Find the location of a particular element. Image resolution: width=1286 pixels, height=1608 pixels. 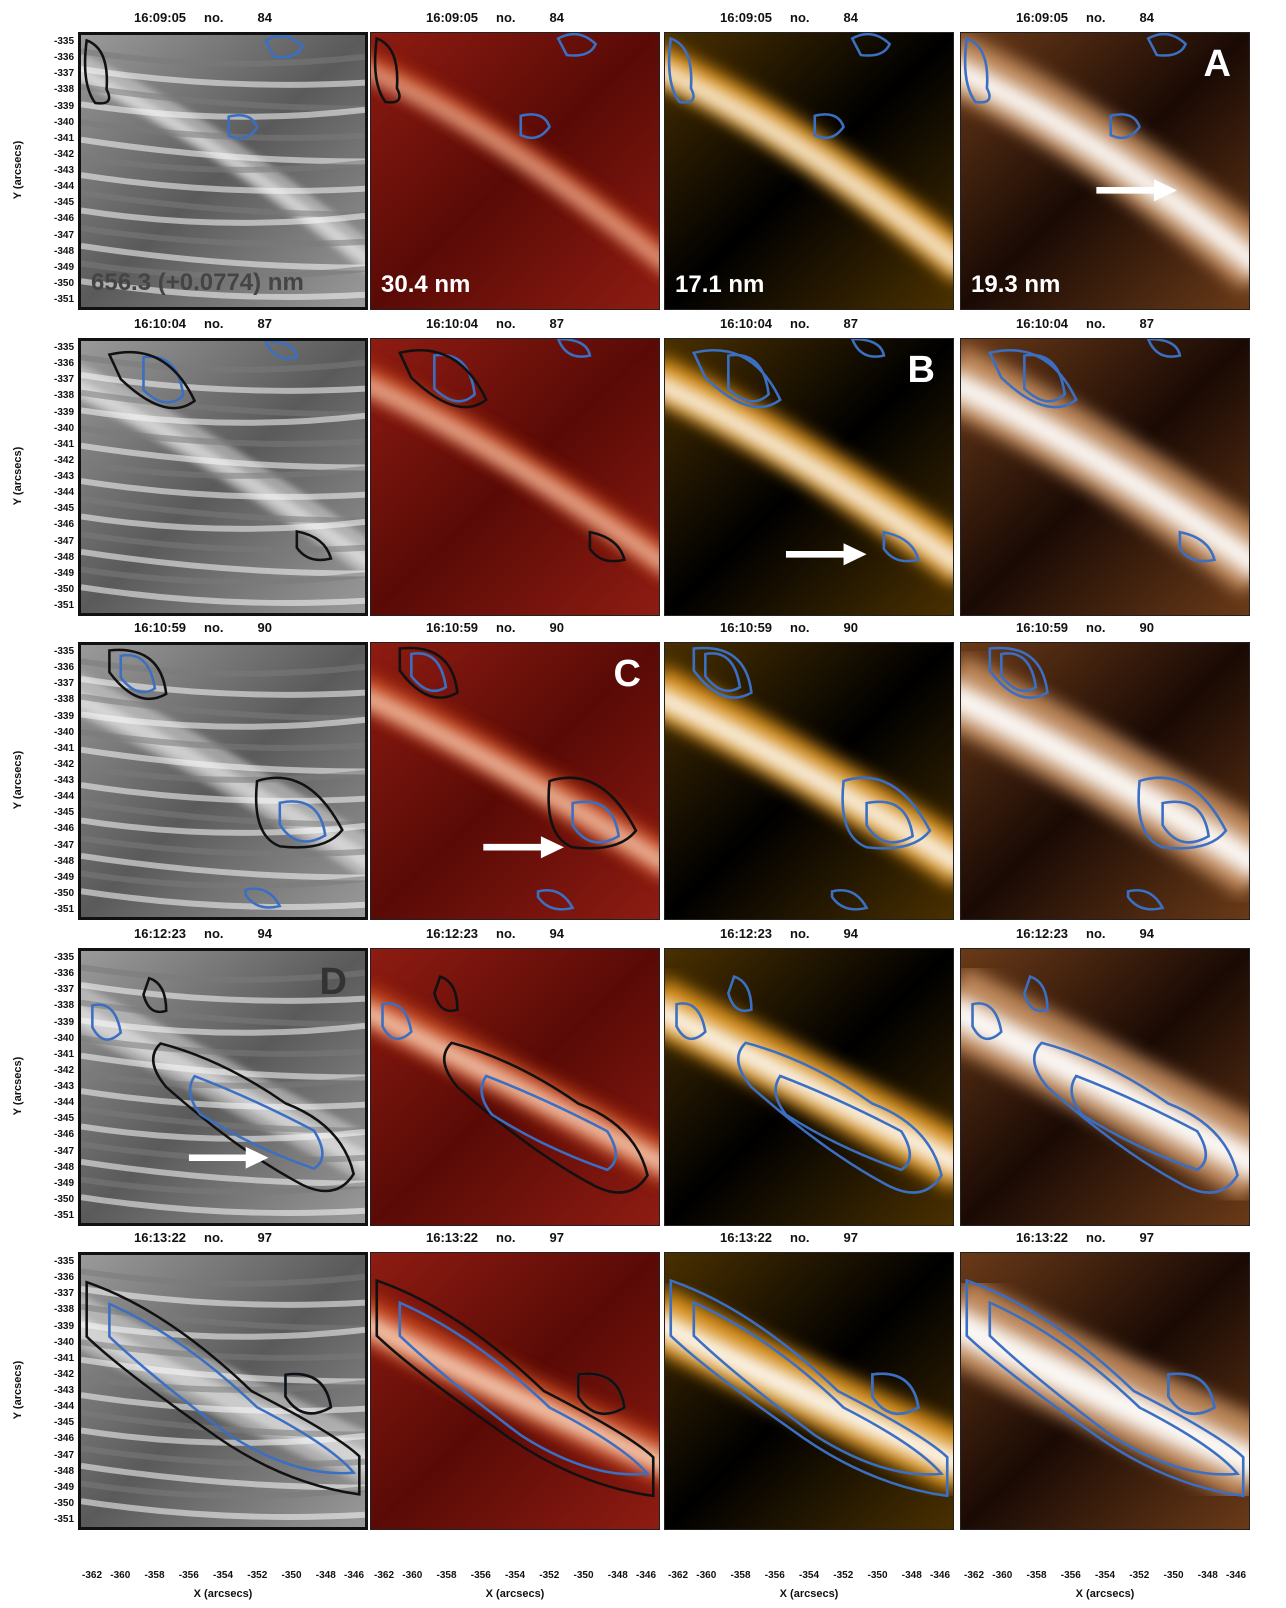

image-panel-halpha: 656.3 (+0.0774) nm is located at coordinates (223, 171).